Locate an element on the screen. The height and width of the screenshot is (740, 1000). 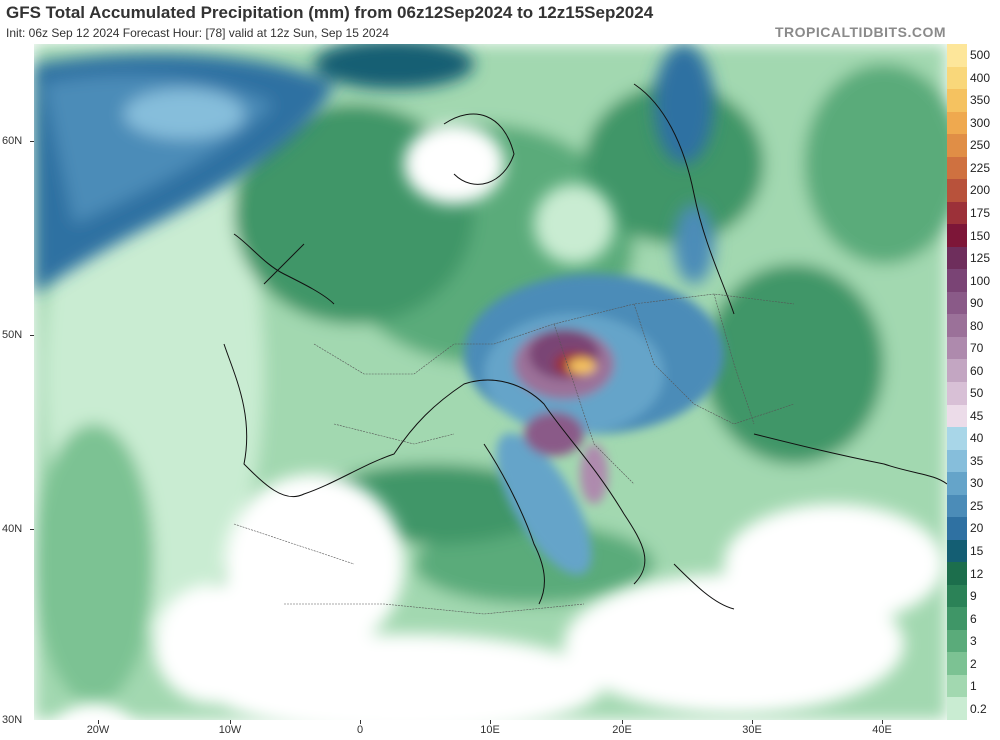
legend-level: 3 is located at coordinates (973, 641).